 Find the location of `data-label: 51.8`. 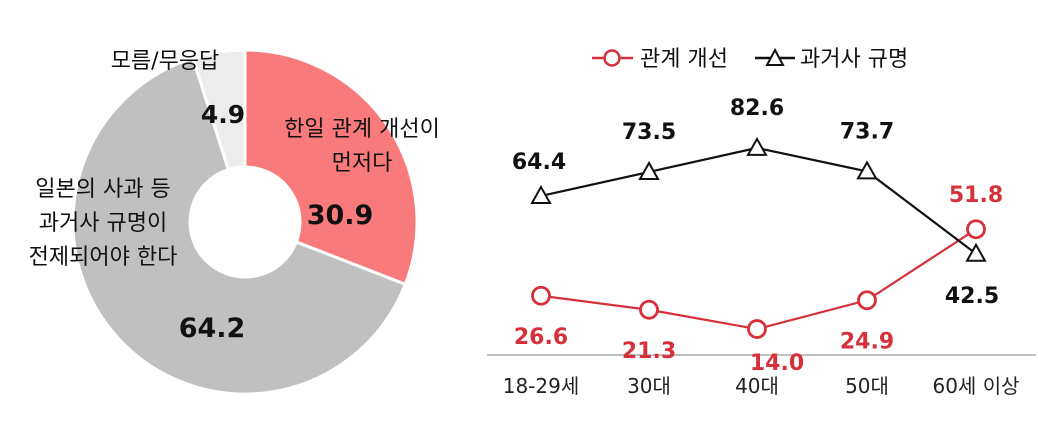

data-label: 51.8 is located at coordinates (976, 195).